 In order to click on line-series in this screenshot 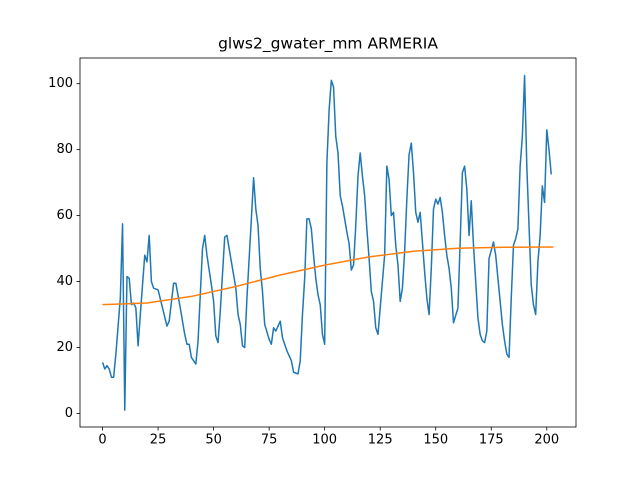, I will do `click(328, 276)`.